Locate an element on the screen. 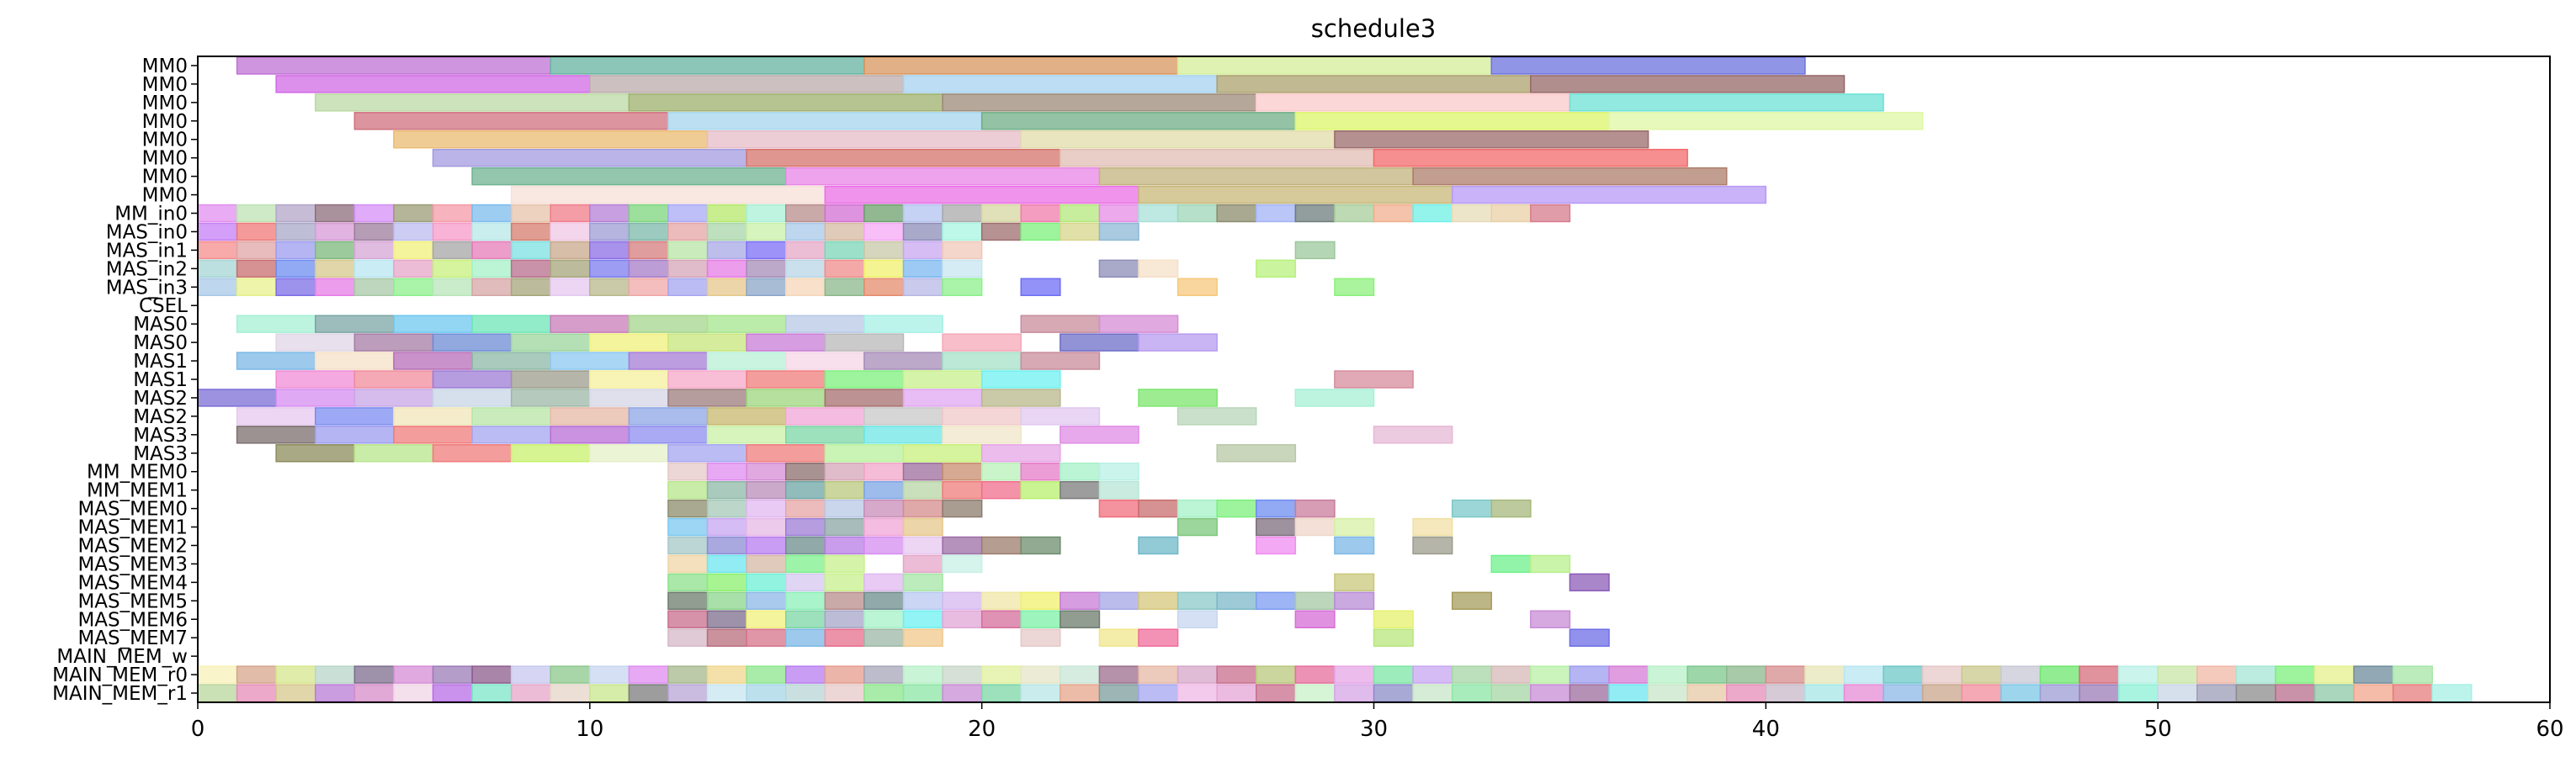 This screenshot has height=757, width=2576. y-tick-label: MM0 is located at coordinates (165, 67).